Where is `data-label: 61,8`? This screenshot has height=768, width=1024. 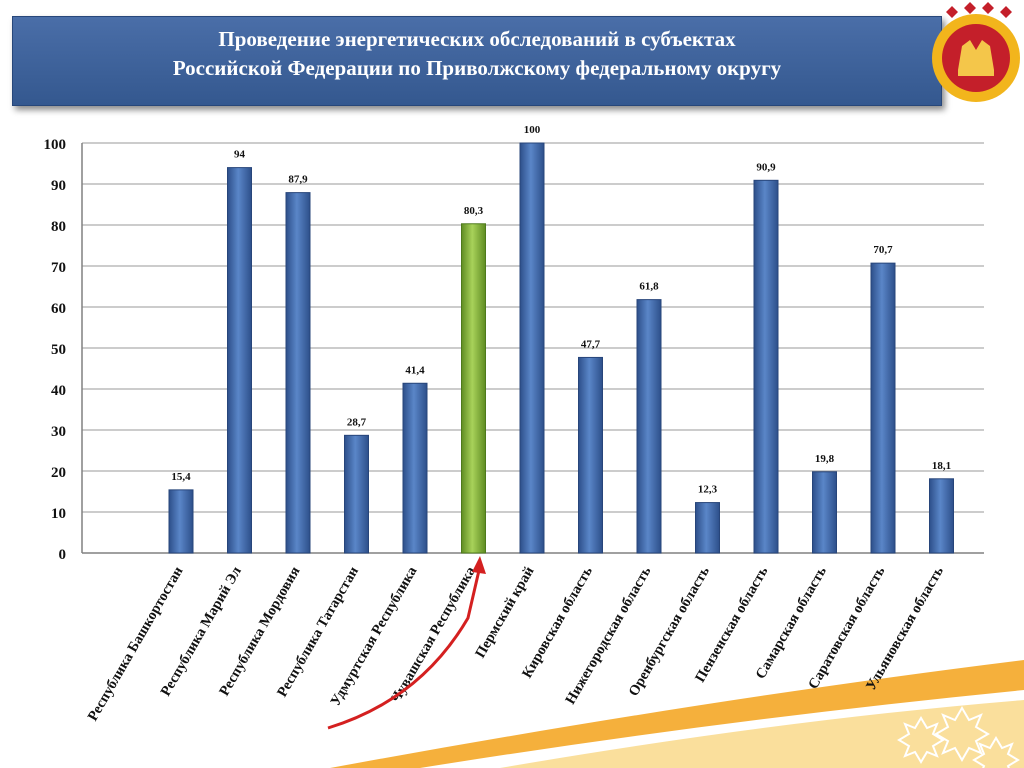
data-label: 61,8 is located at coordinates (649, 287).